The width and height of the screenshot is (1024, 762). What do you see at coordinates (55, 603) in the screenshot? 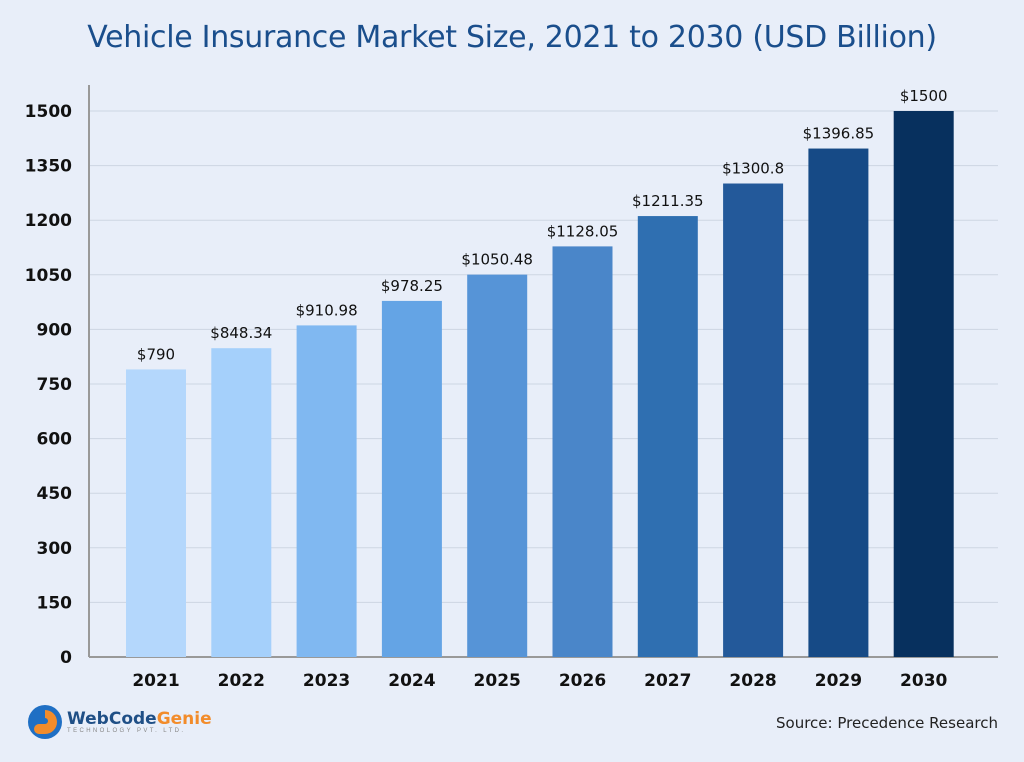
I see `y-tick-label: 150` at bounding box center [55, 603].